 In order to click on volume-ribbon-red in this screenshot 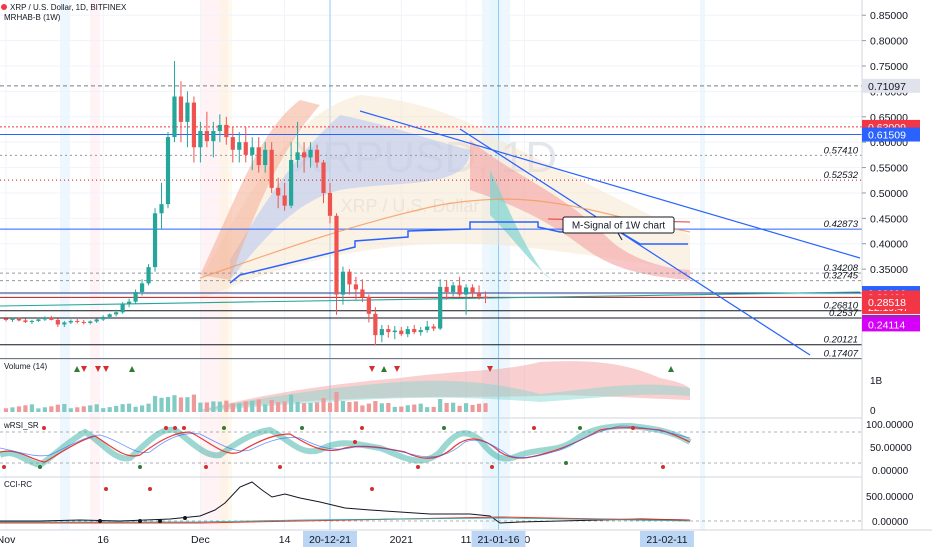, I will do `click(445, 385)`.